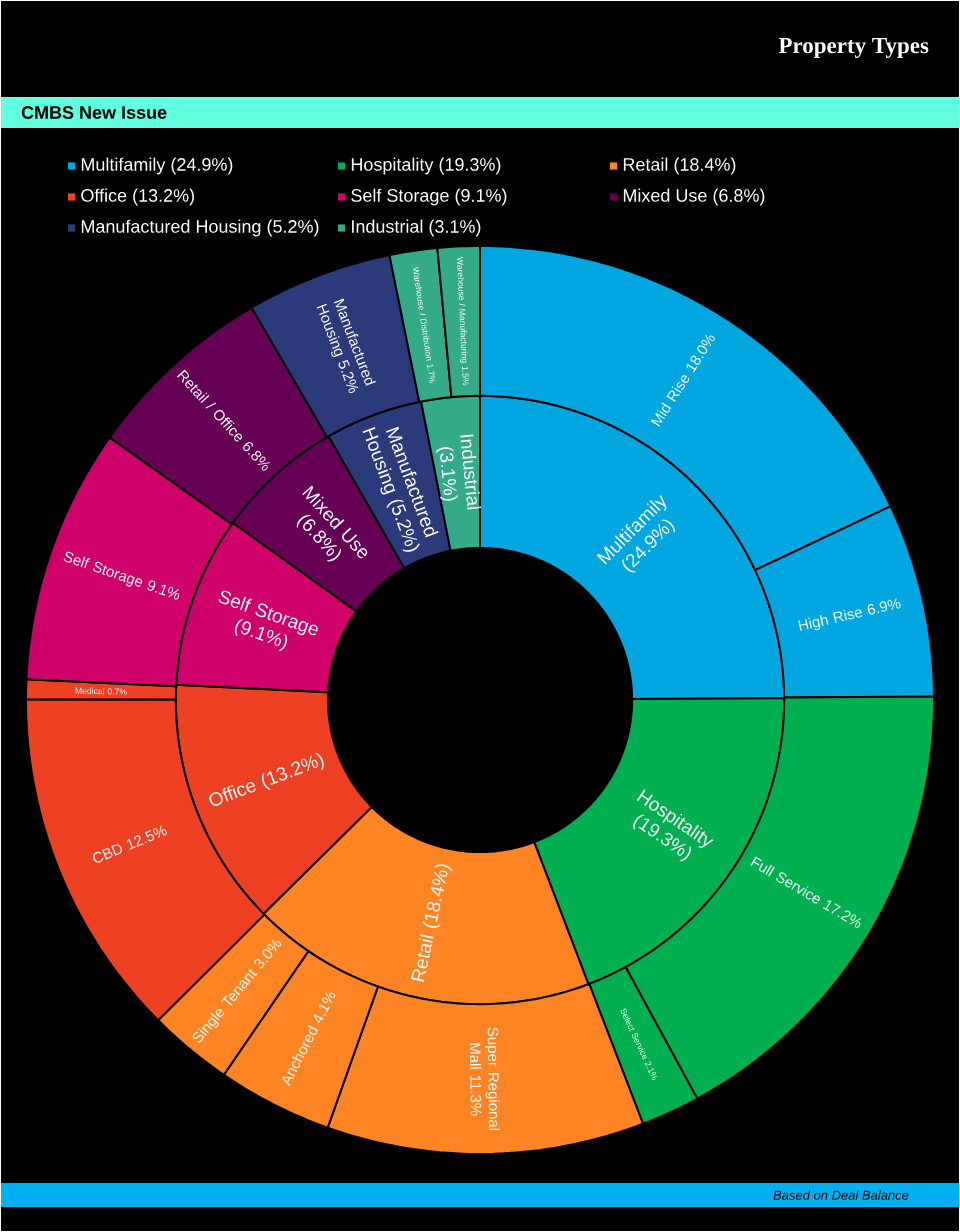 This screenshot has width=960, height=1232. I want to click on slice-label: CBD, so click(107, 853).